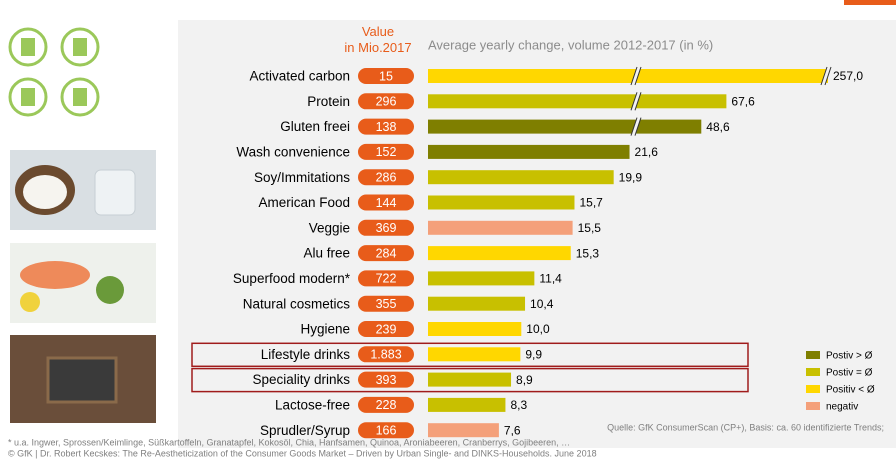 The height and width of the screenshot is (467, 896). What do you see at coordinates (306, 354) in the screenshot?
I see `category-label: Lifestyle drinks` at bounding box center [306, 354].